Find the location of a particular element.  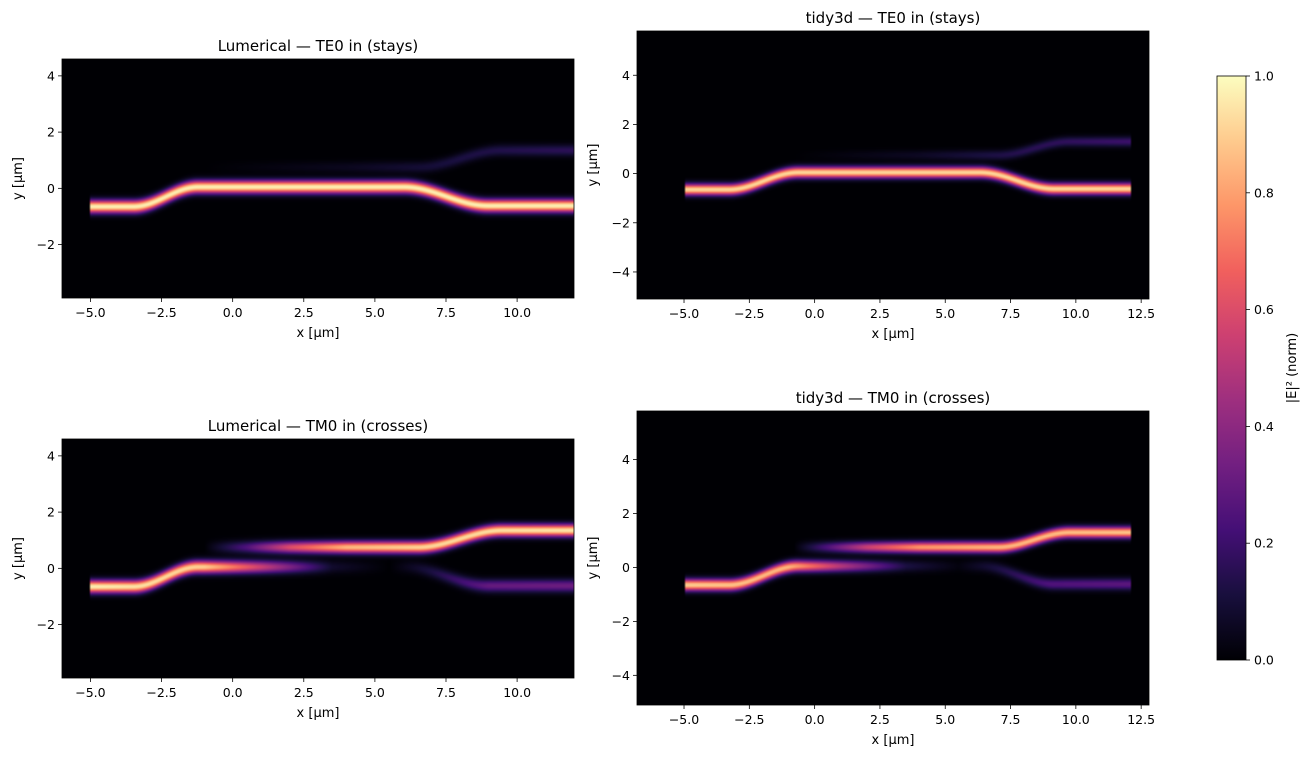

colorbar-label: |E|² (norm) is located at coordinates (1292, 368).